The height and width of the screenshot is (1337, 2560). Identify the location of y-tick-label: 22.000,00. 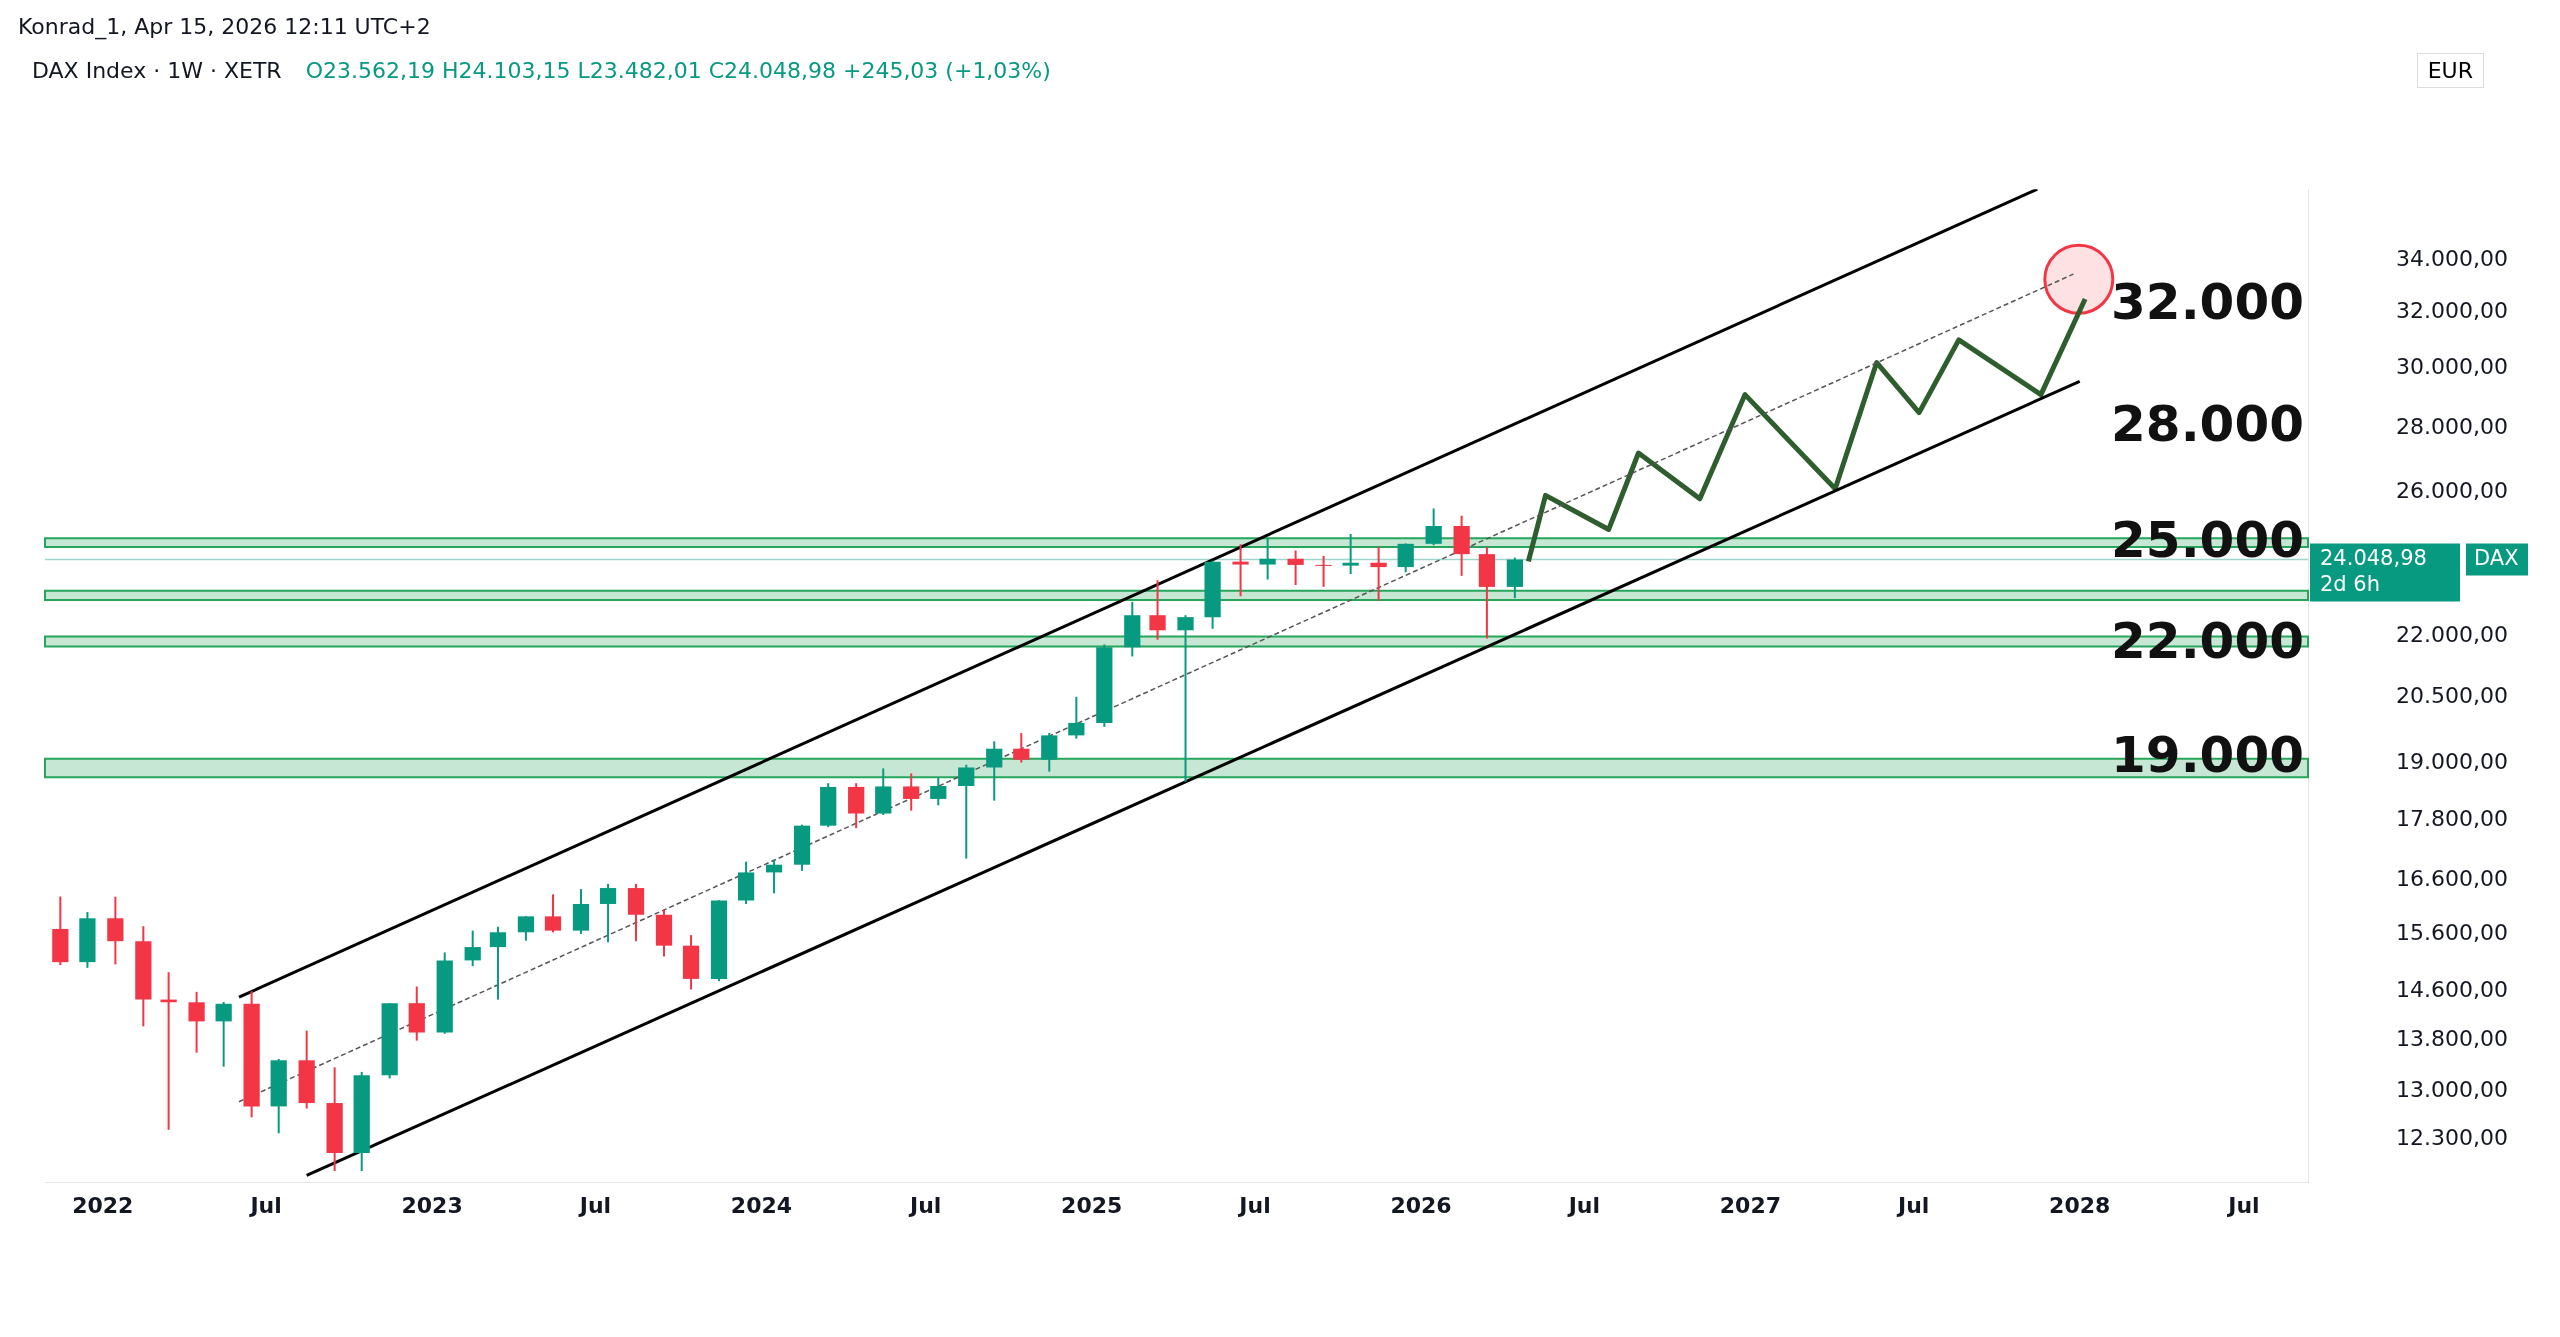
(2452, 635).